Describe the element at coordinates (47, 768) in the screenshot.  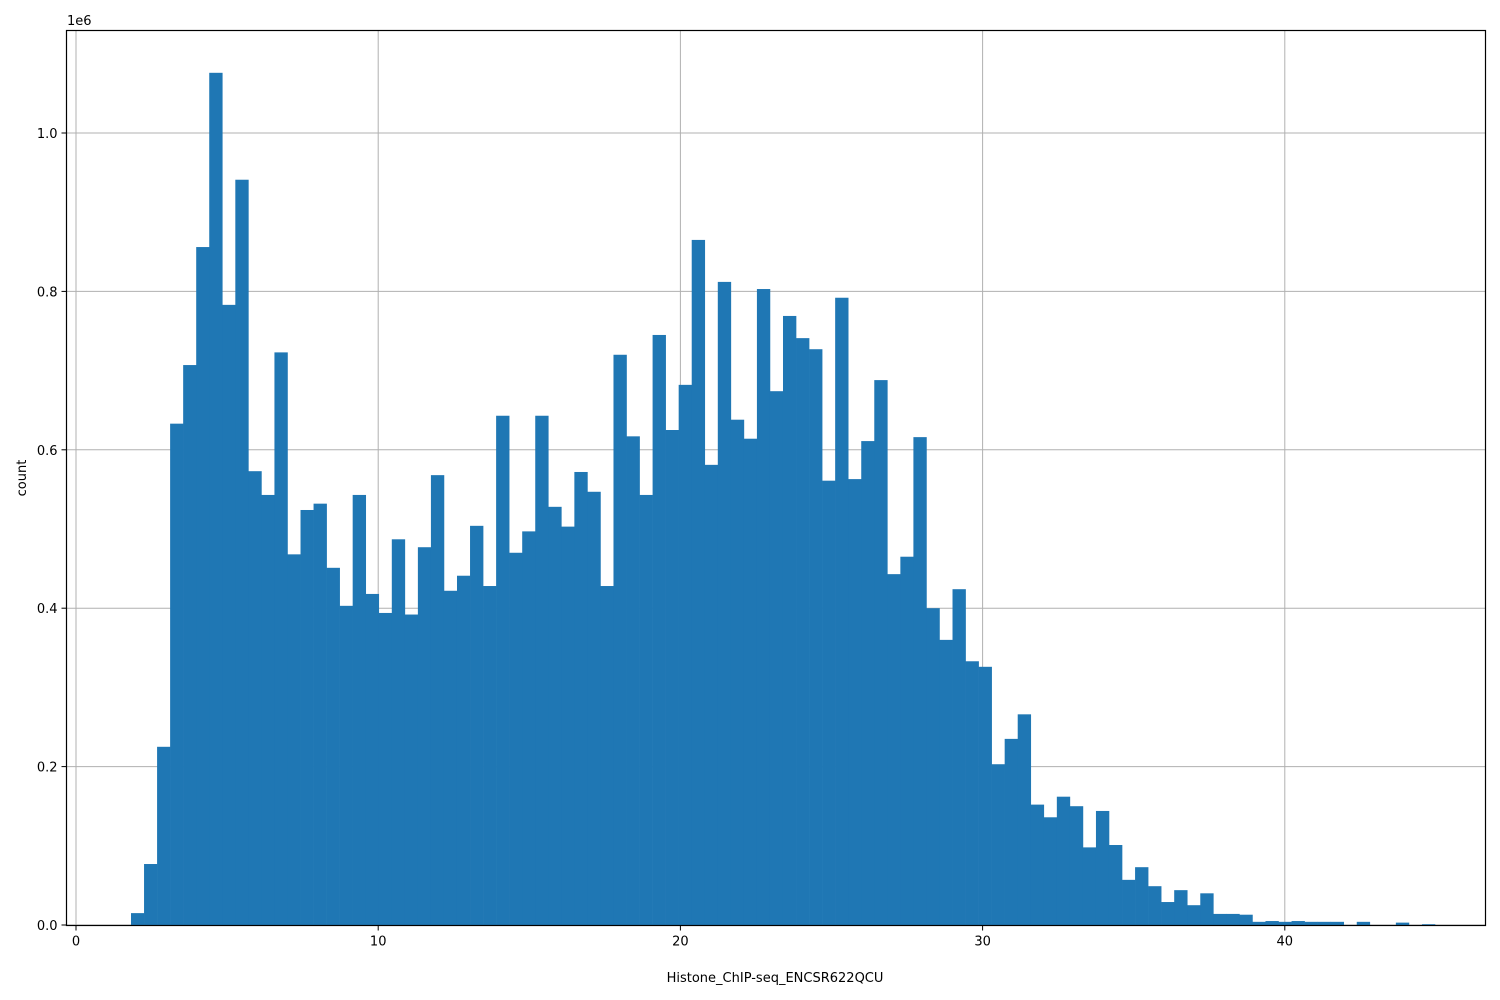
I see `y-tick-label: 0.2` at that location.